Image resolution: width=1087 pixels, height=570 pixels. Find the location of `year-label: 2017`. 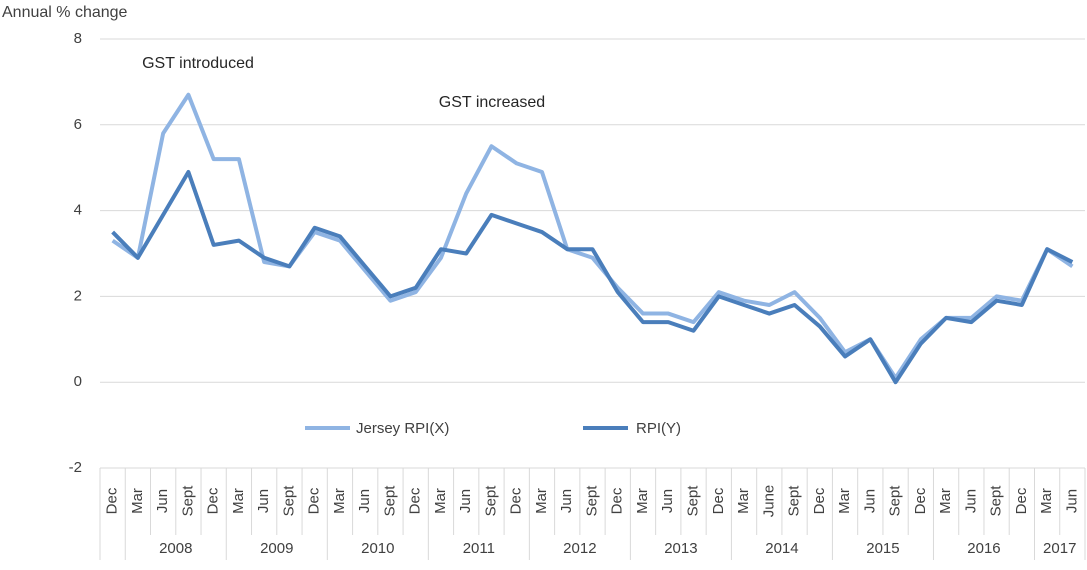

year-label: 2017 is located at coordinates (1059, 548).